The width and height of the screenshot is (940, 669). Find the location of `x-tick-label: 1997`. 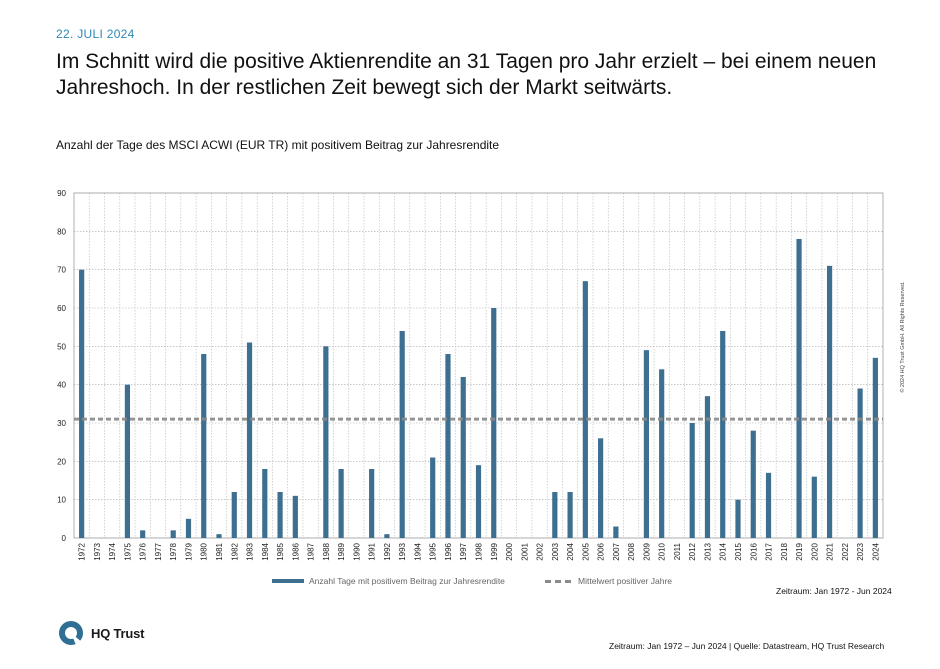

x-tick-label: 1997 is located at coordinates (463, 551).